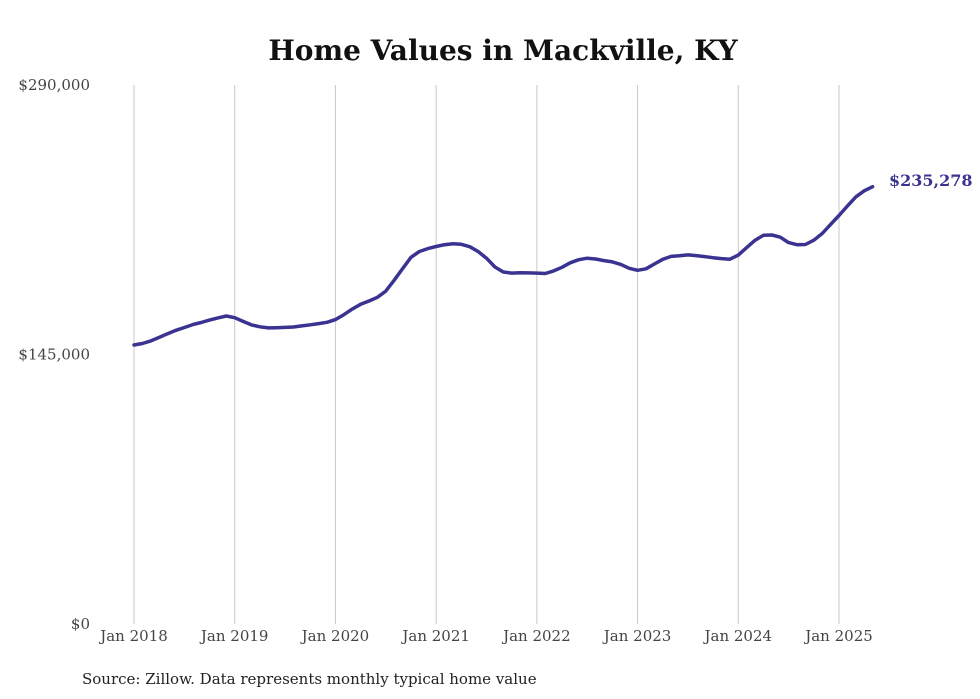 The image size is (980, 699). I want to click on x-tick-label: Jan 2019, so click(234, 636).